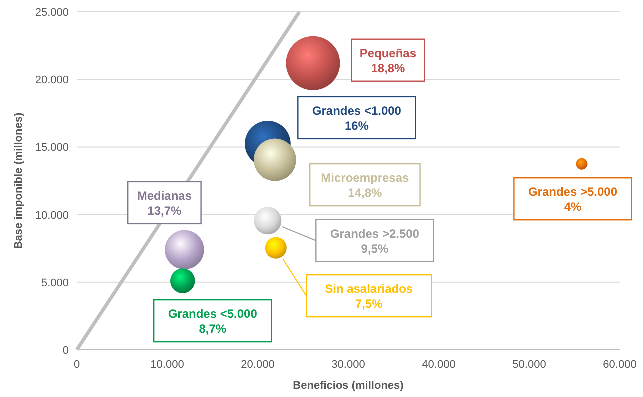  What do you see at coordinates (375, 241) in the screenshot?
I see `annotation: Grandes >2.500 9,5%` at bounding box center [375, 241].